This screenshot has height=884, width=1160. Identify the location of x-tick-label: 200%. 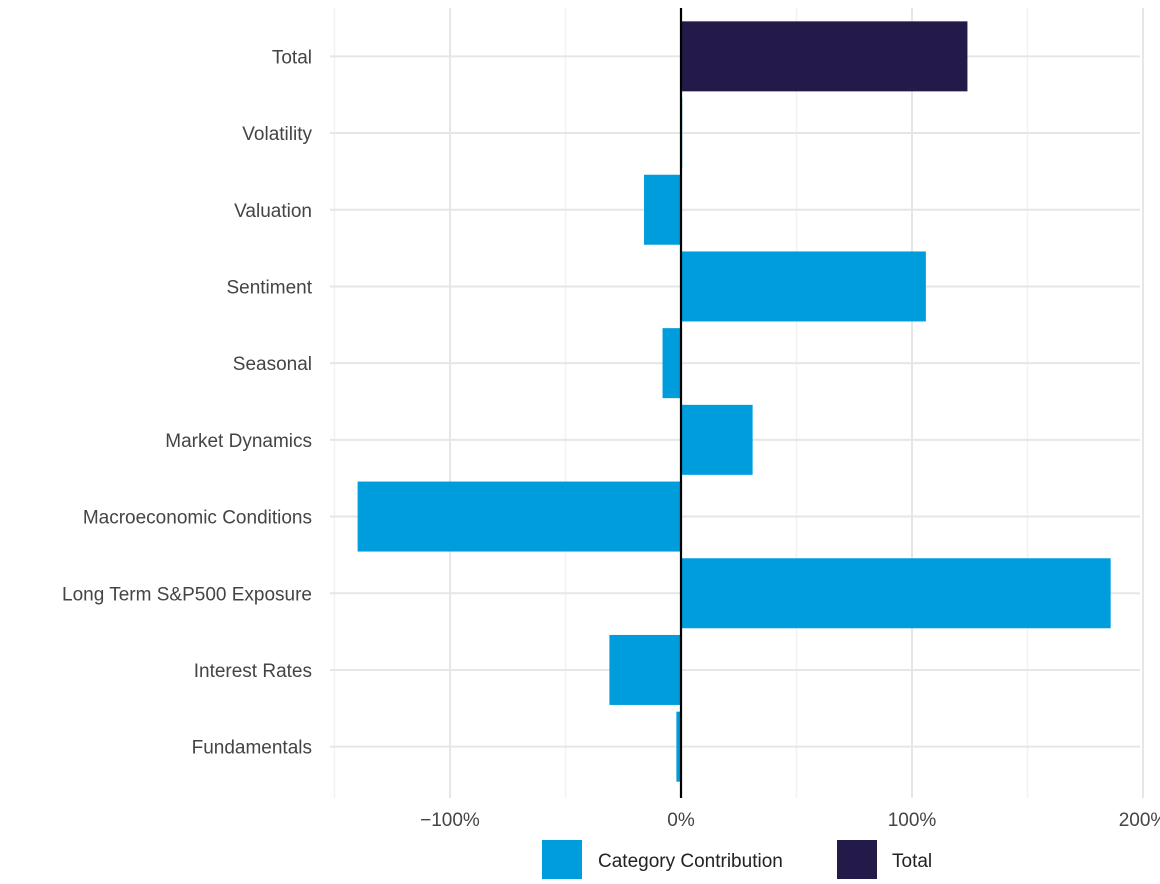
(1139, 820).